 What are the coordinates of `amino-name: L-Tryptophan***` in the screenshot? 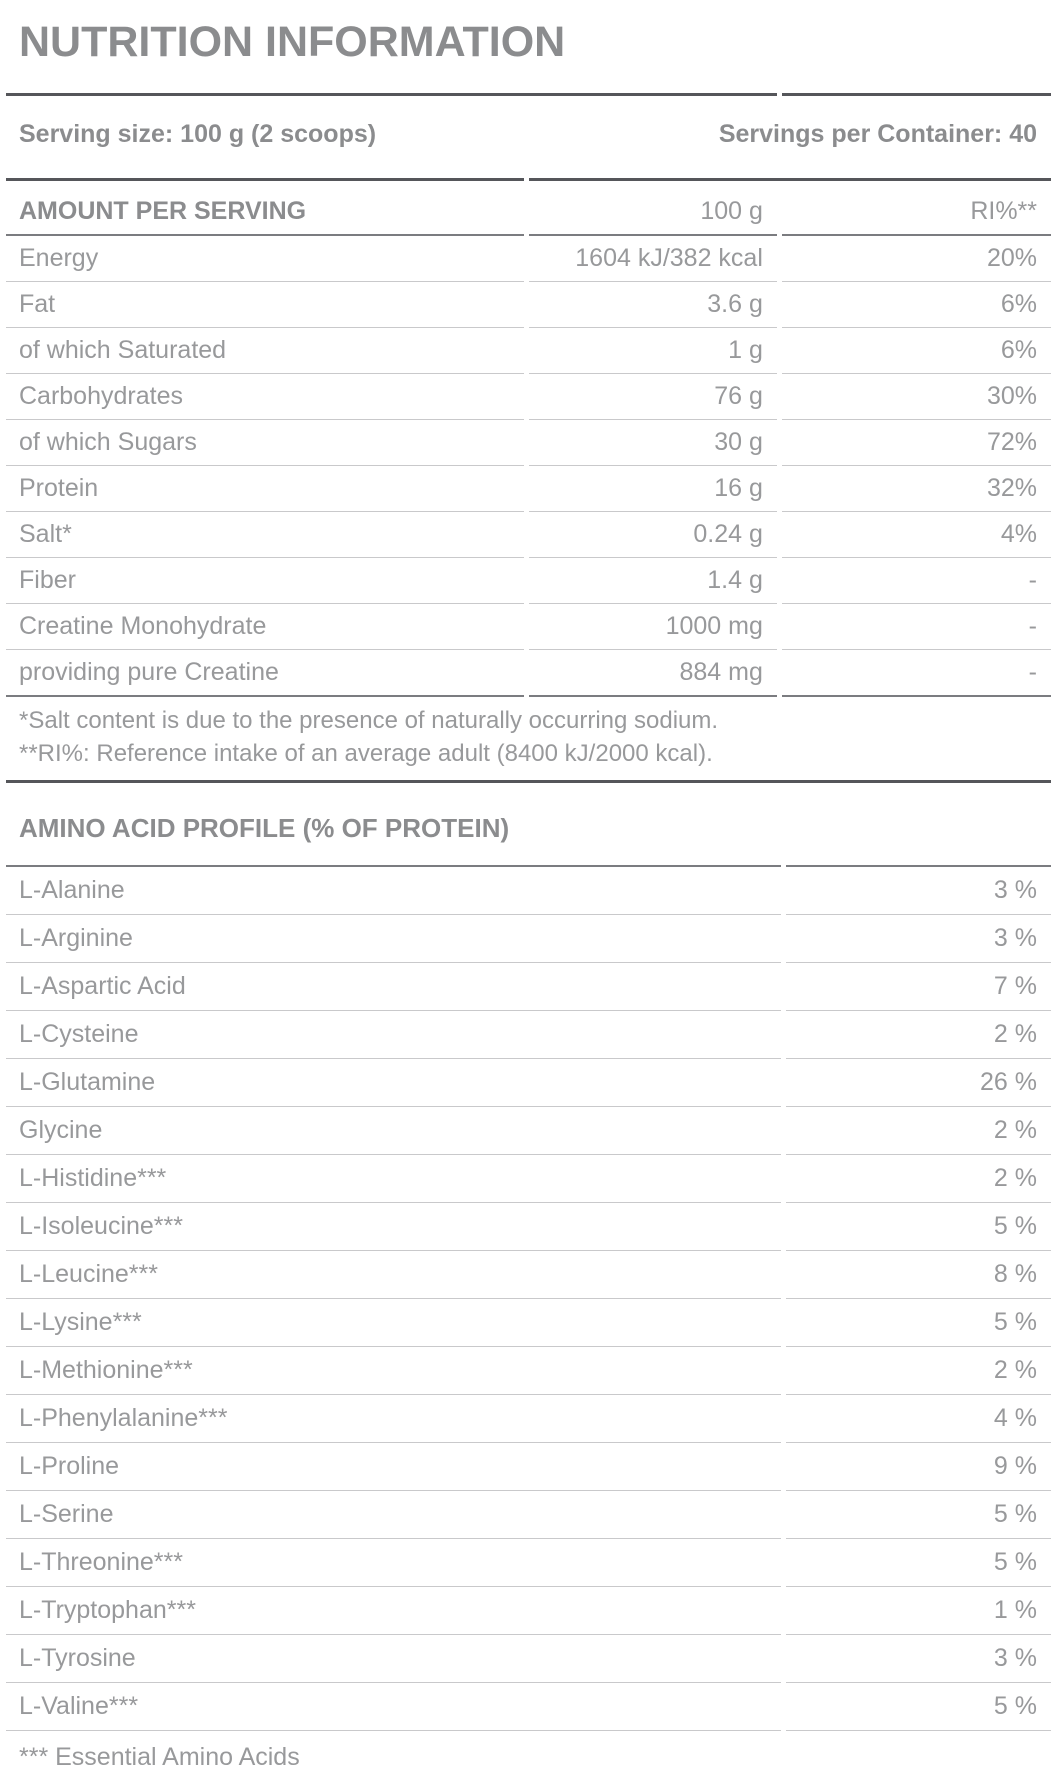 It's located at (393, 1611).